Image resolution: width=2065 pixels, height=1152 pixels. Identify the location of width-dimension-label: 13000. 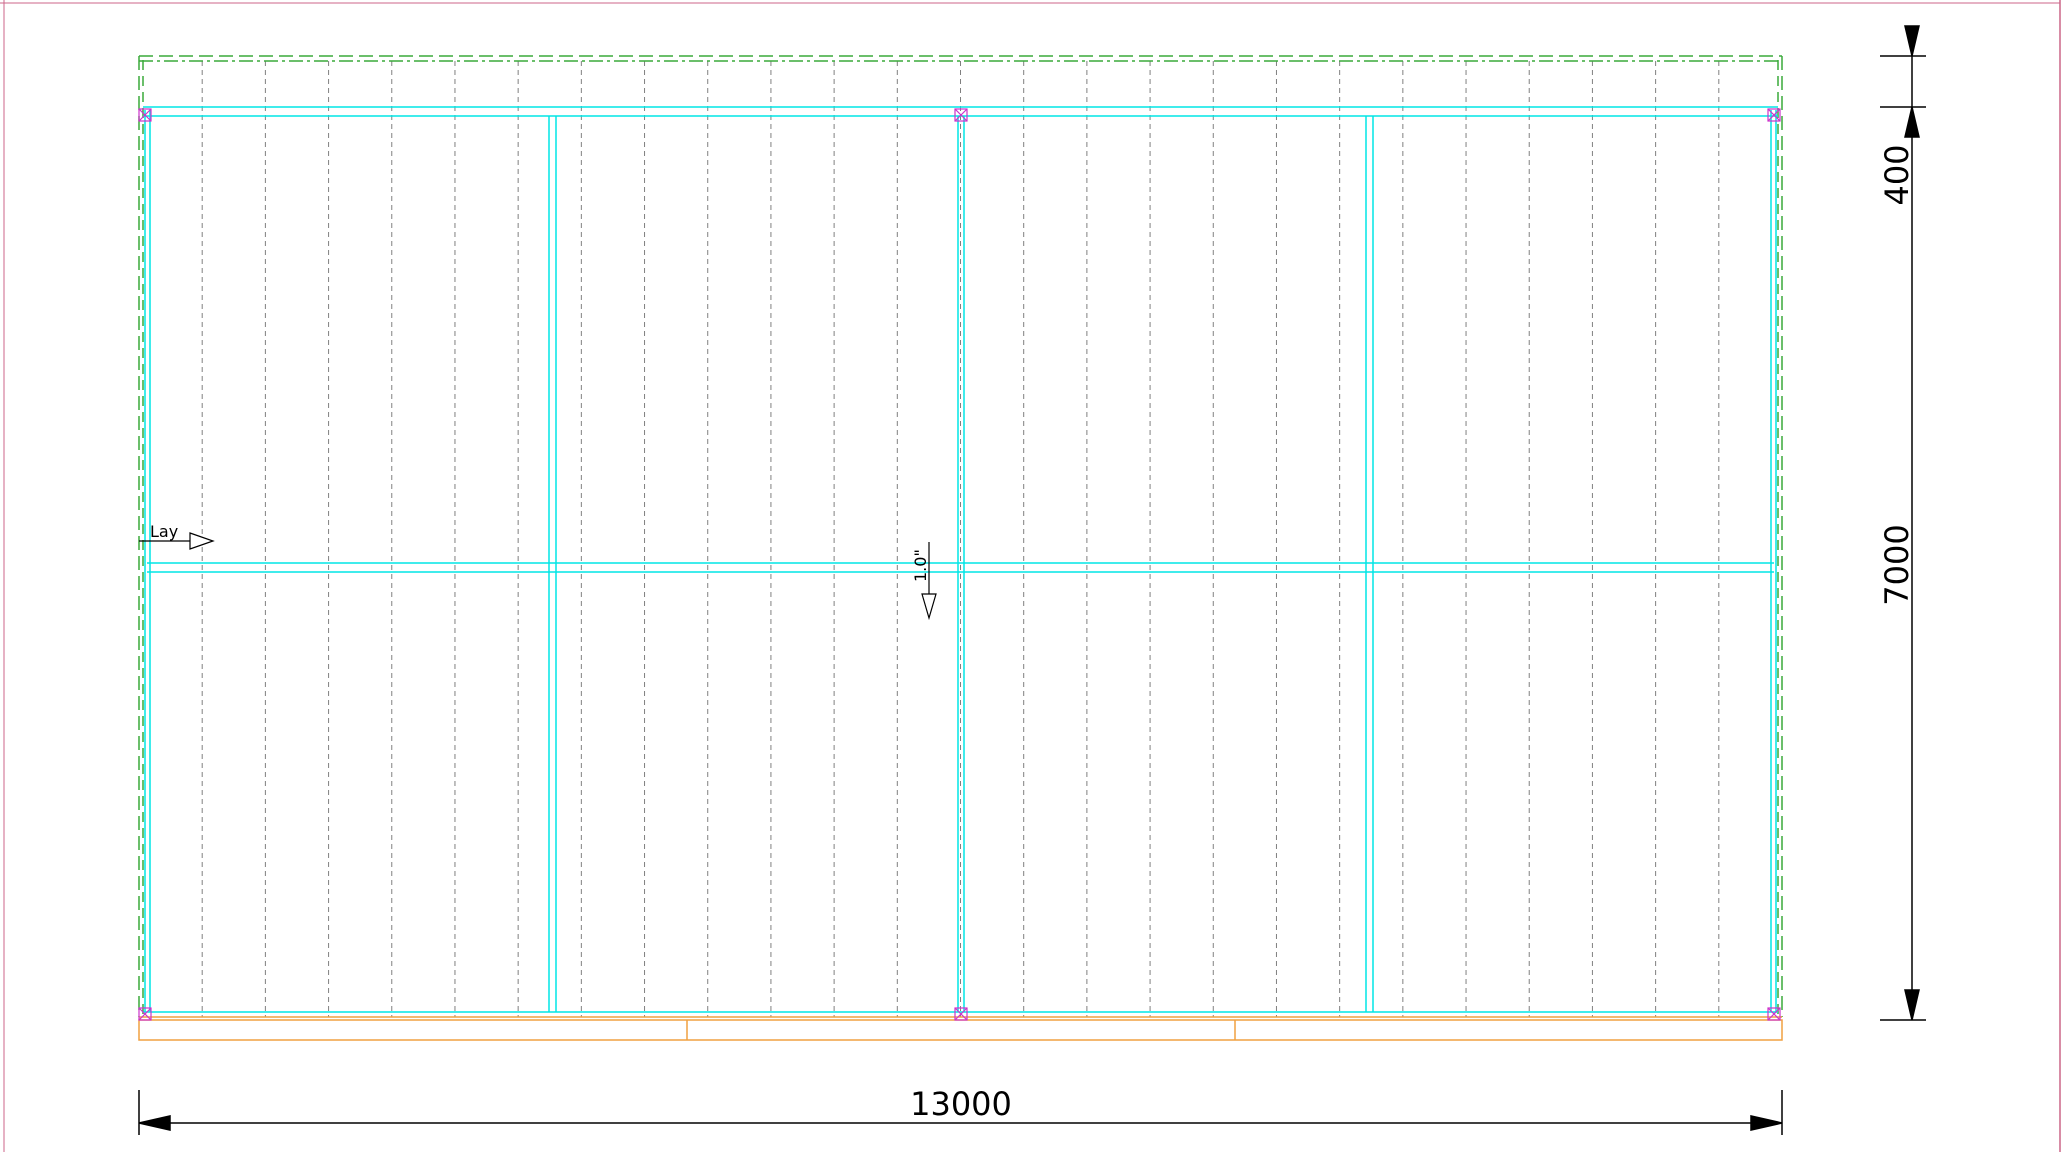
(961, 1104).